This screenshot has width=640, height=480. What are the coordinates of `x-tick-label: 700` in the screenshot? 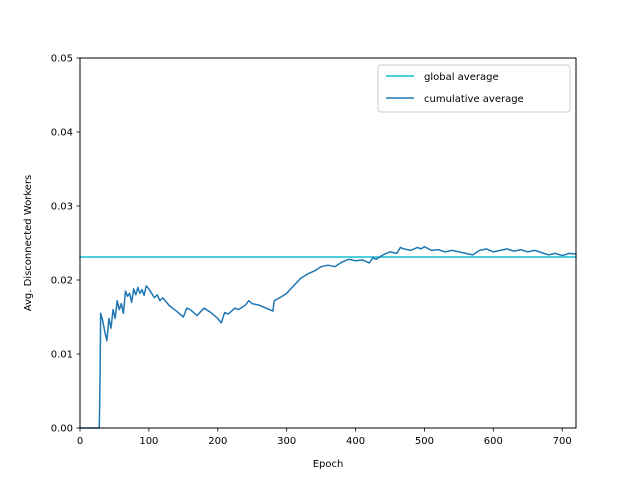 It's located at (562, 441).